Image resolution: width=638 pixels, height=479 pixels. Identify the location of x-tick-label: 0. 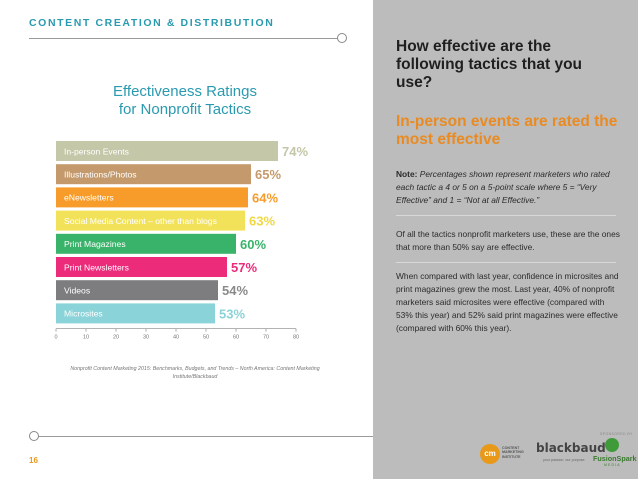
(55, 338).